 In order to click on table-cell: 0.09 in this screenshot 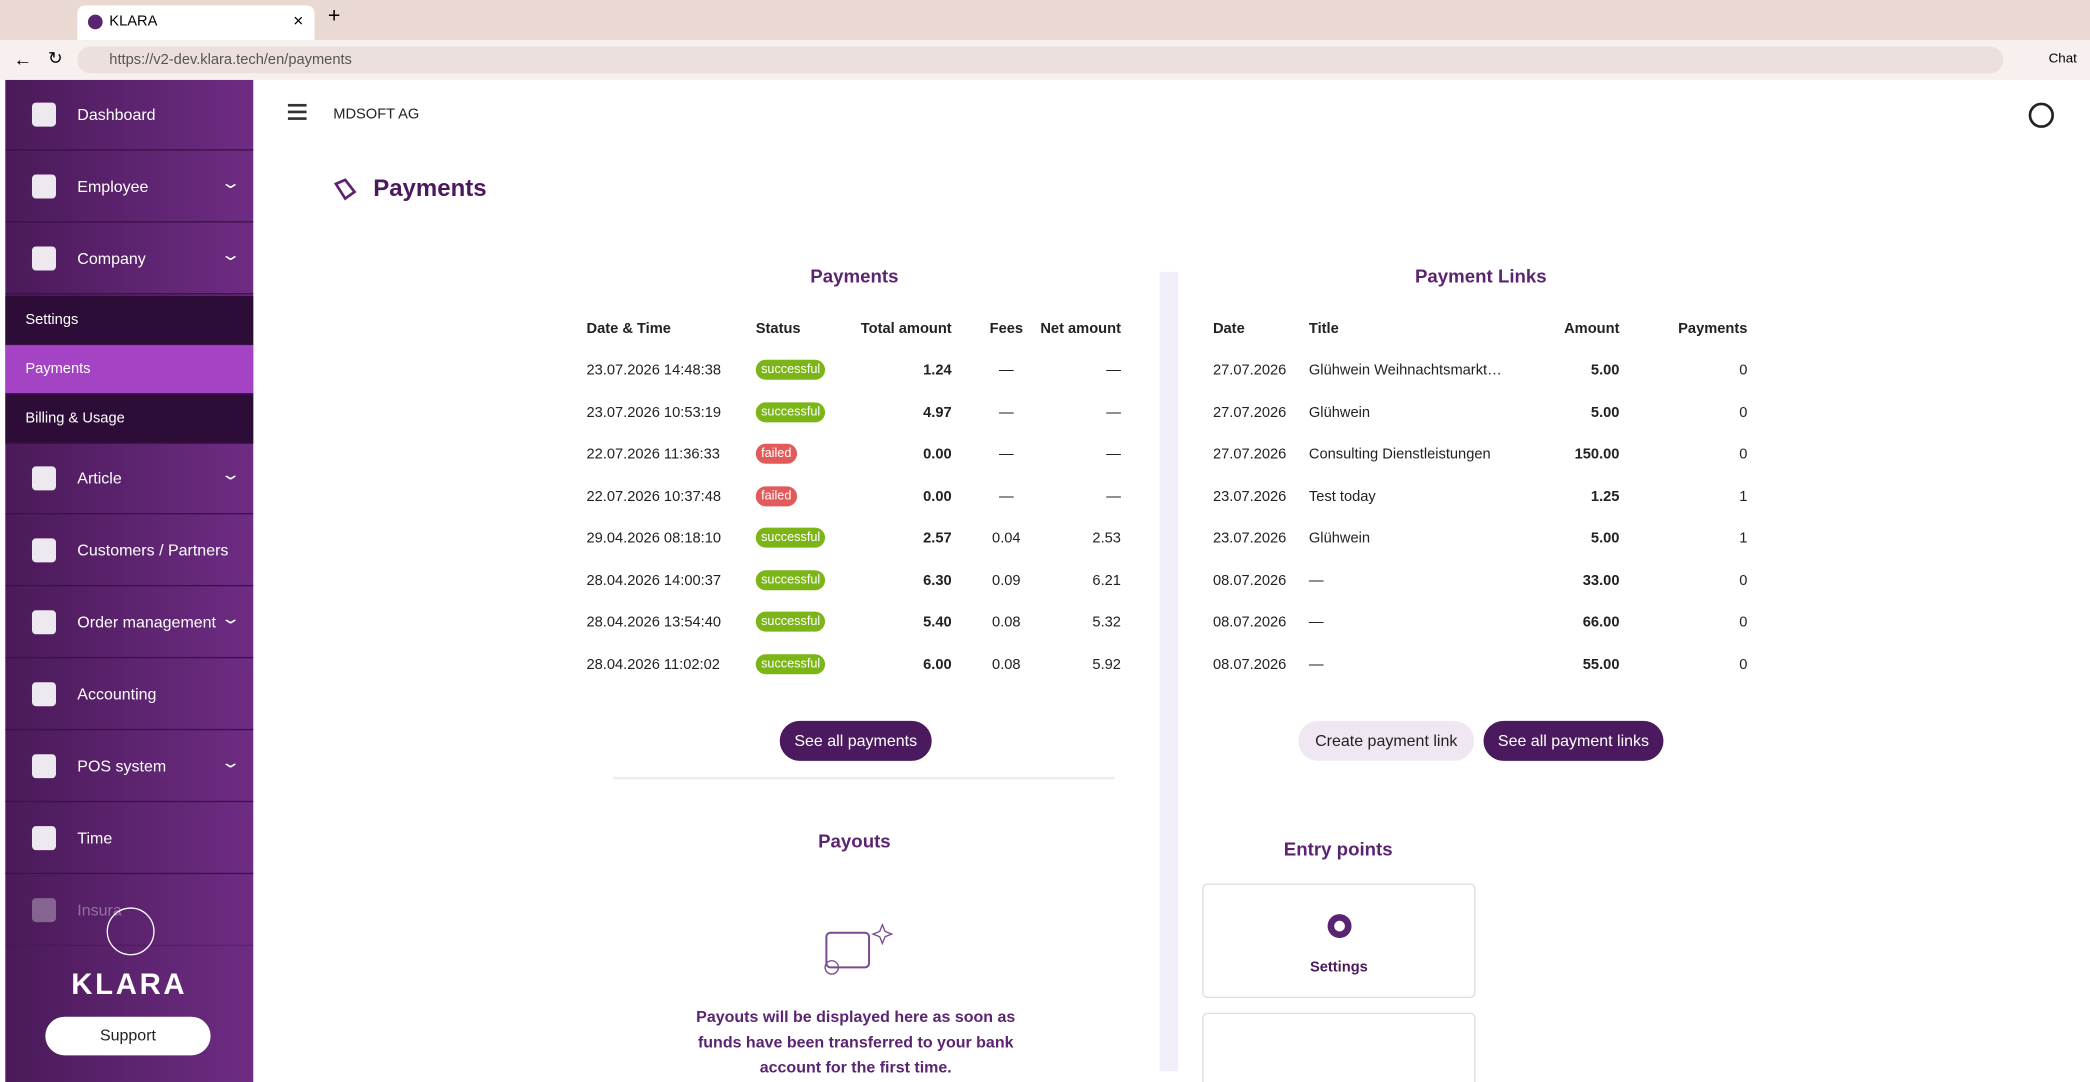, I will do `click(1006, 580)`.